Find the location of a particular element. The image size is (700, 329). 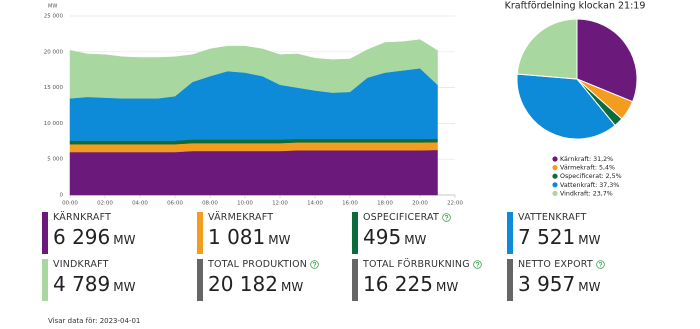

stat-card: VATTENKRAFT 7 521 MW is located at coordinates (582, 233).